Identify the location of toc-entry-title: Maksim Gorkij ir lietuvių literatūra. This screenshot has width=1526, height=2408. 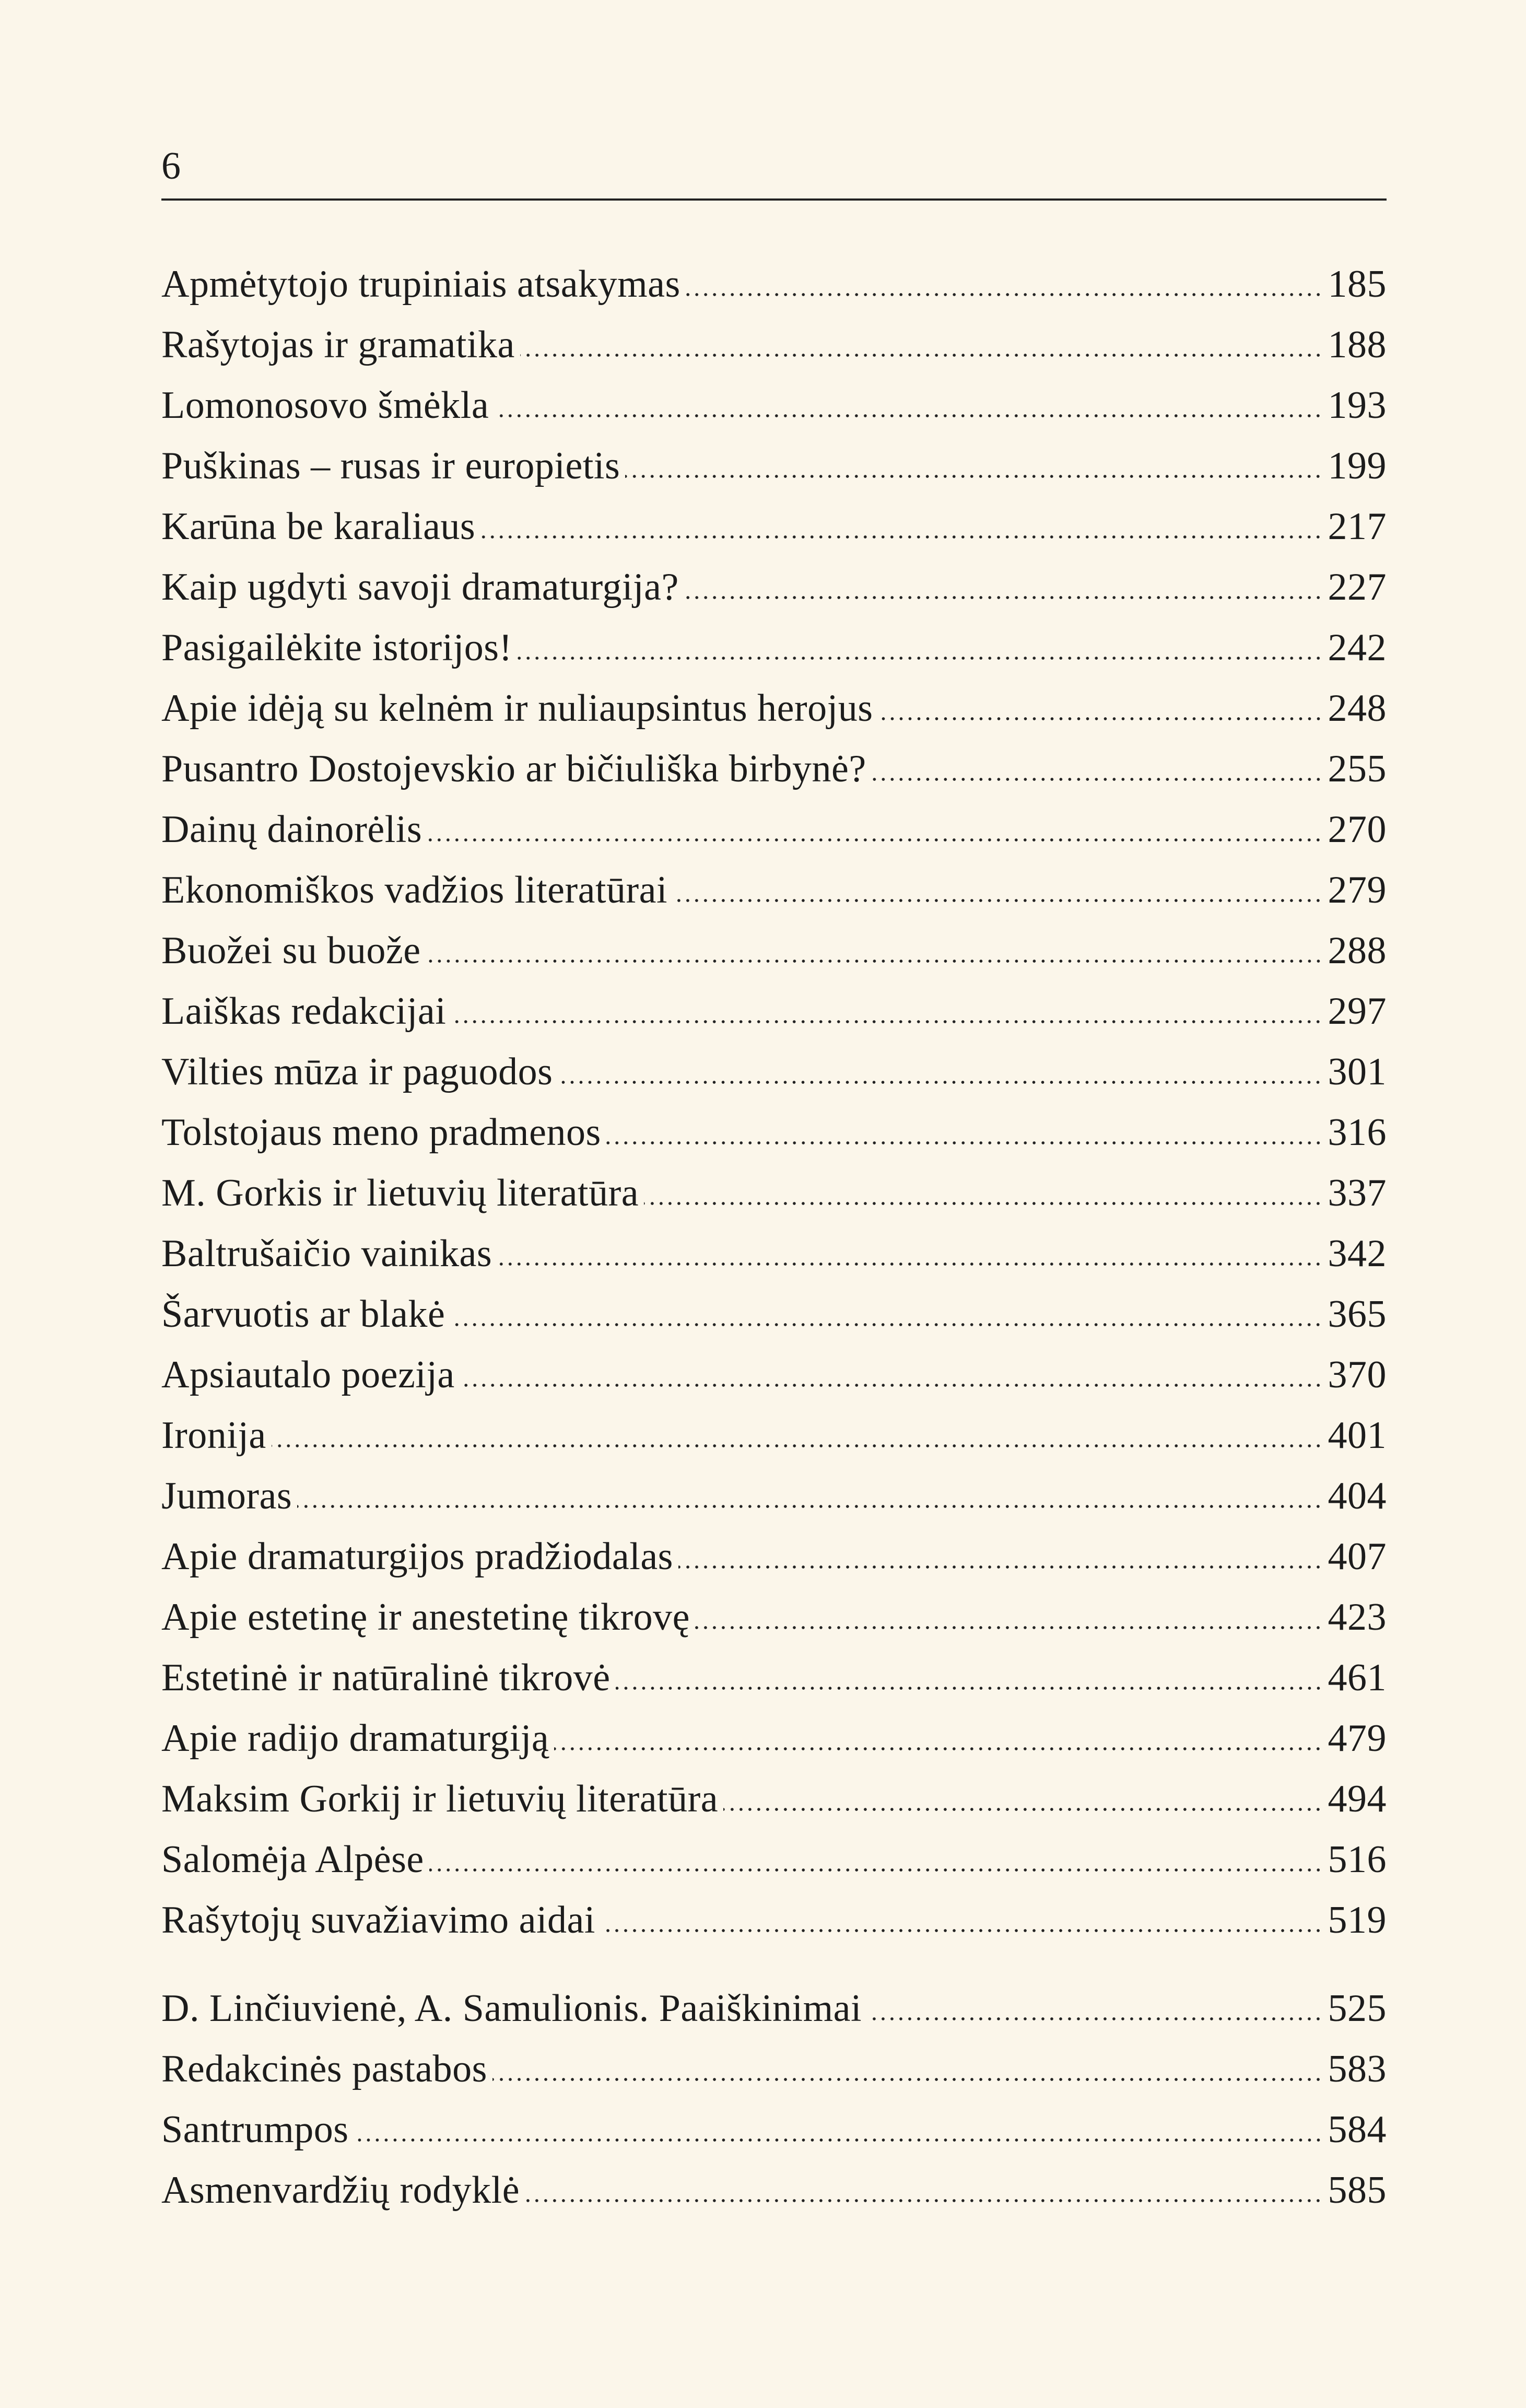
(440, 1799).